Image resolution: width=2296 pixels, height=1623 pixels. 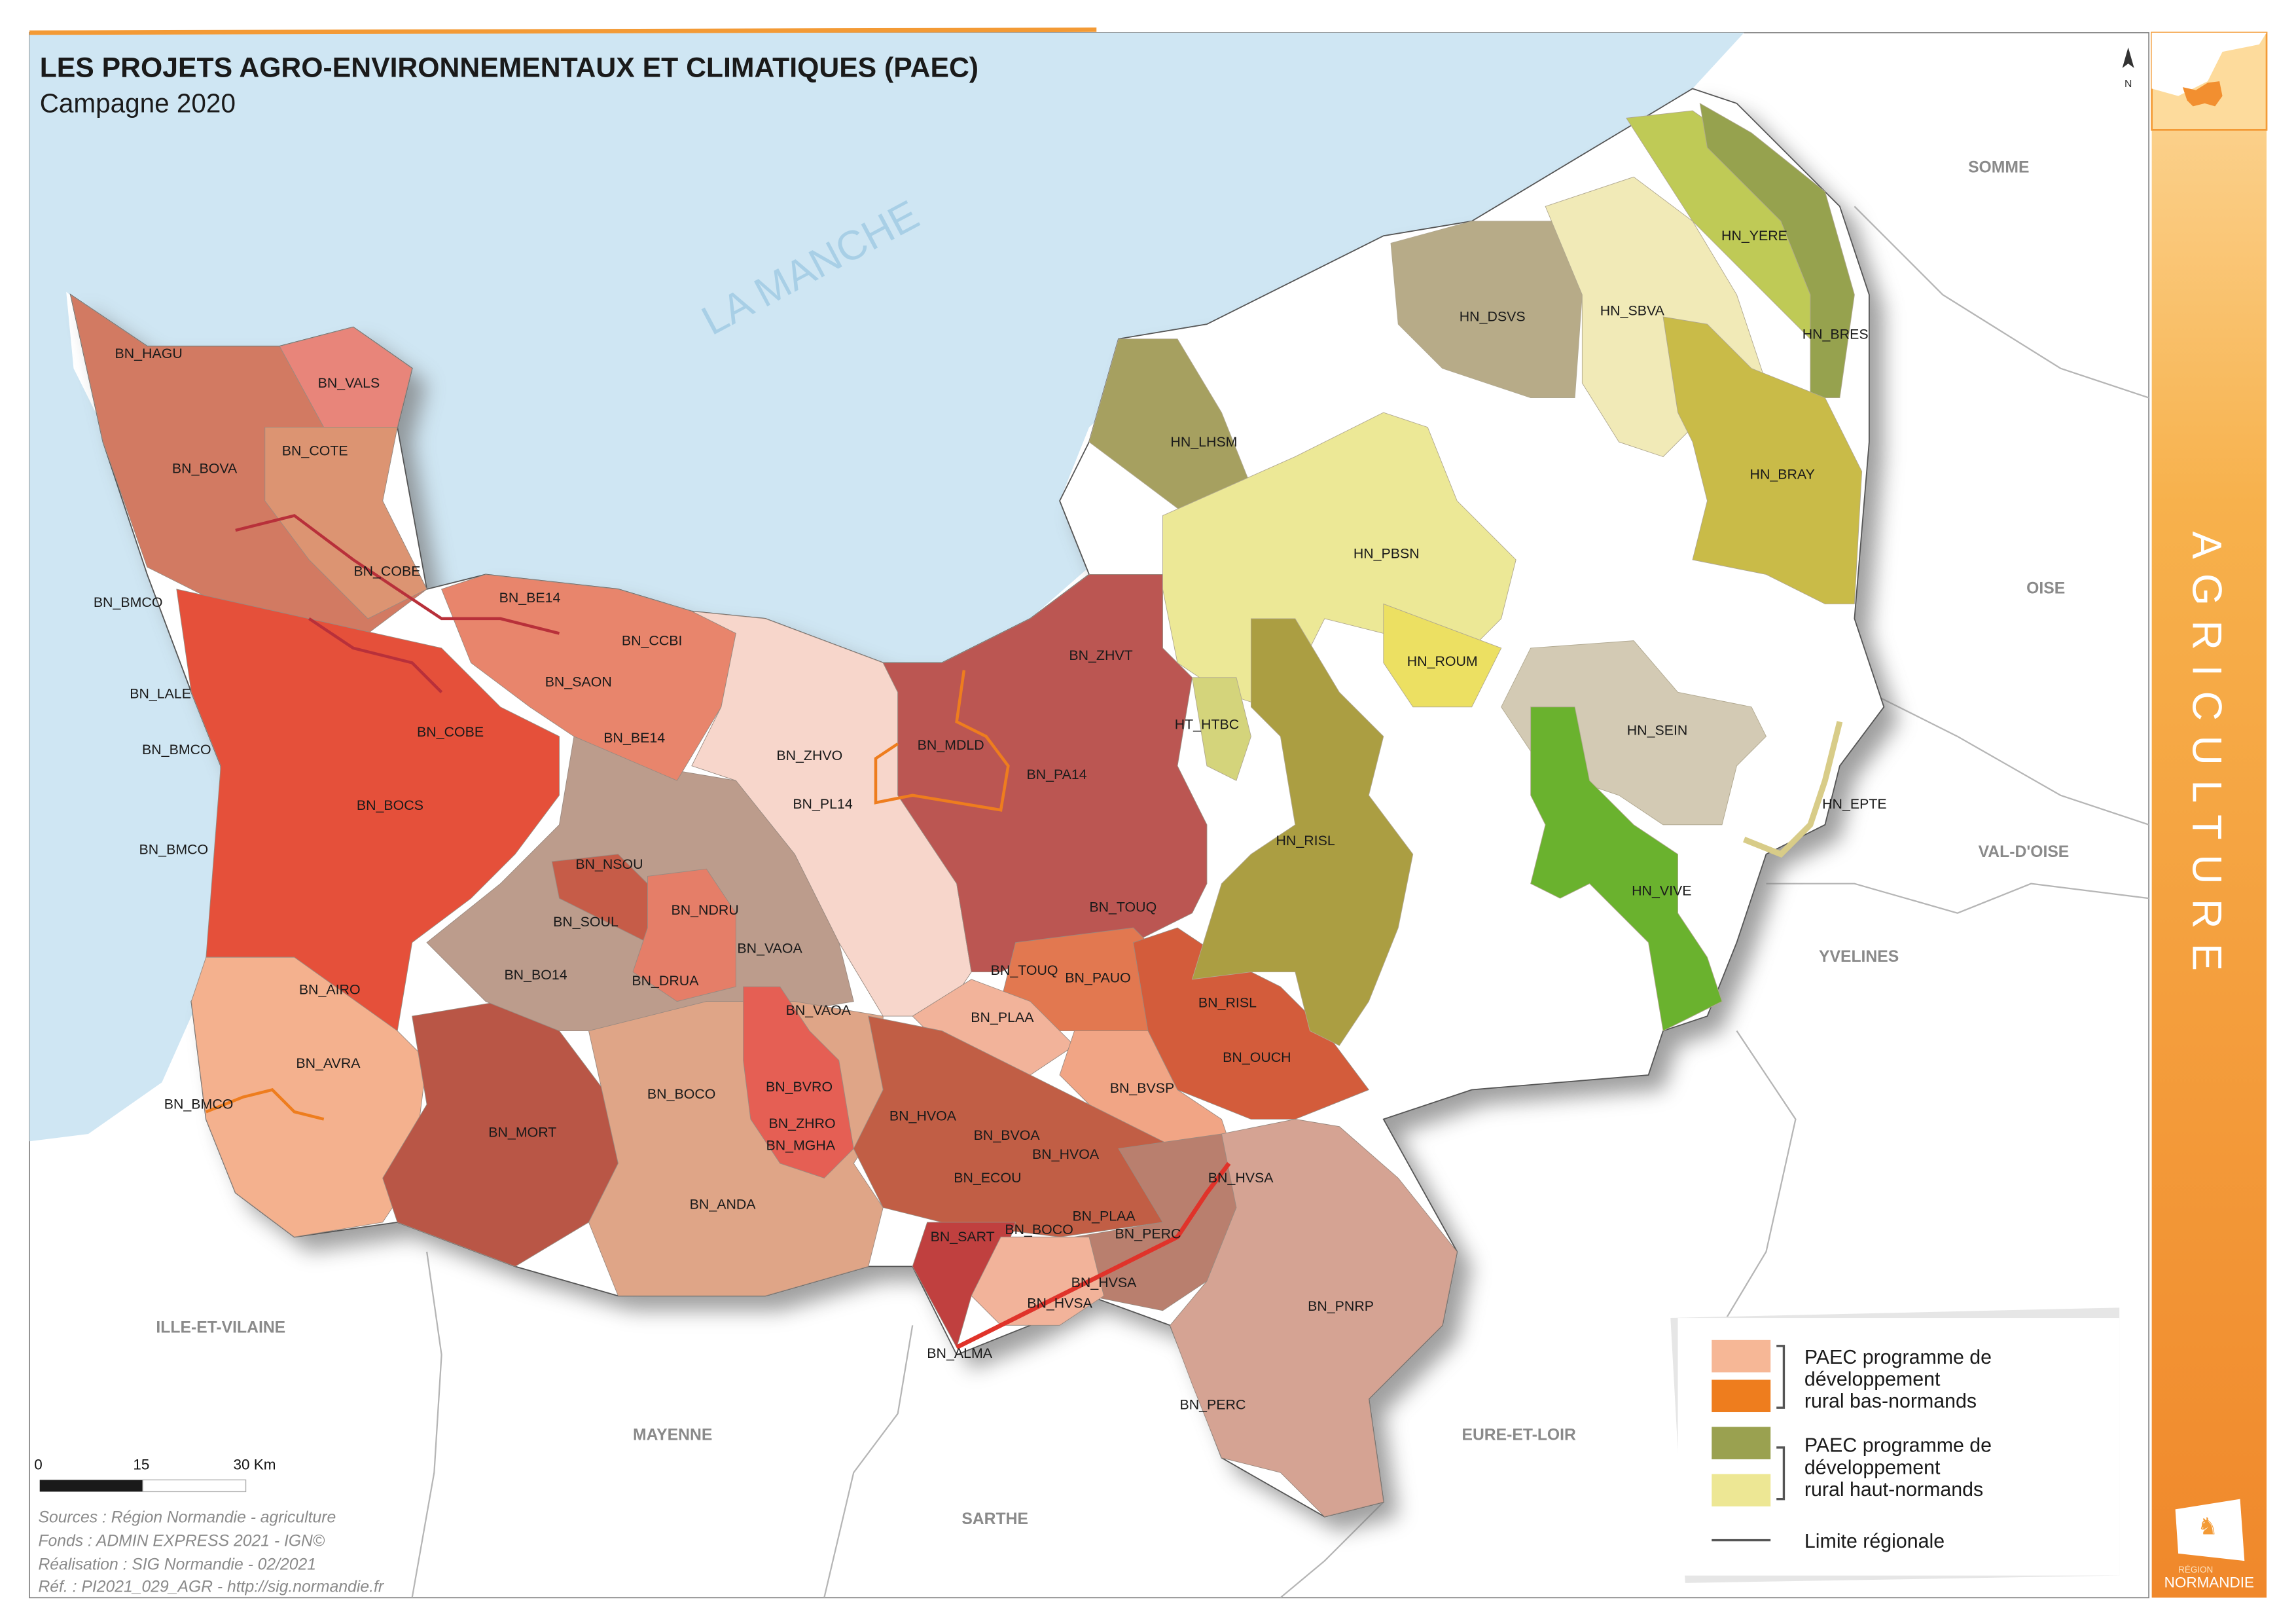 I want to click on legend-label-bn-3: rural bas-normands, so click(x=1890, y=1401).